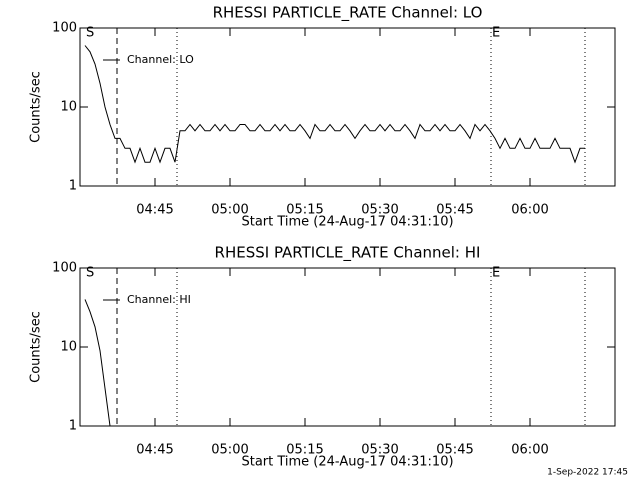 This screenshot has height=480, width=640. I want to click on chart-title: RHESSI PARTICLE_RATE Channel: LO, so click(348, 13).